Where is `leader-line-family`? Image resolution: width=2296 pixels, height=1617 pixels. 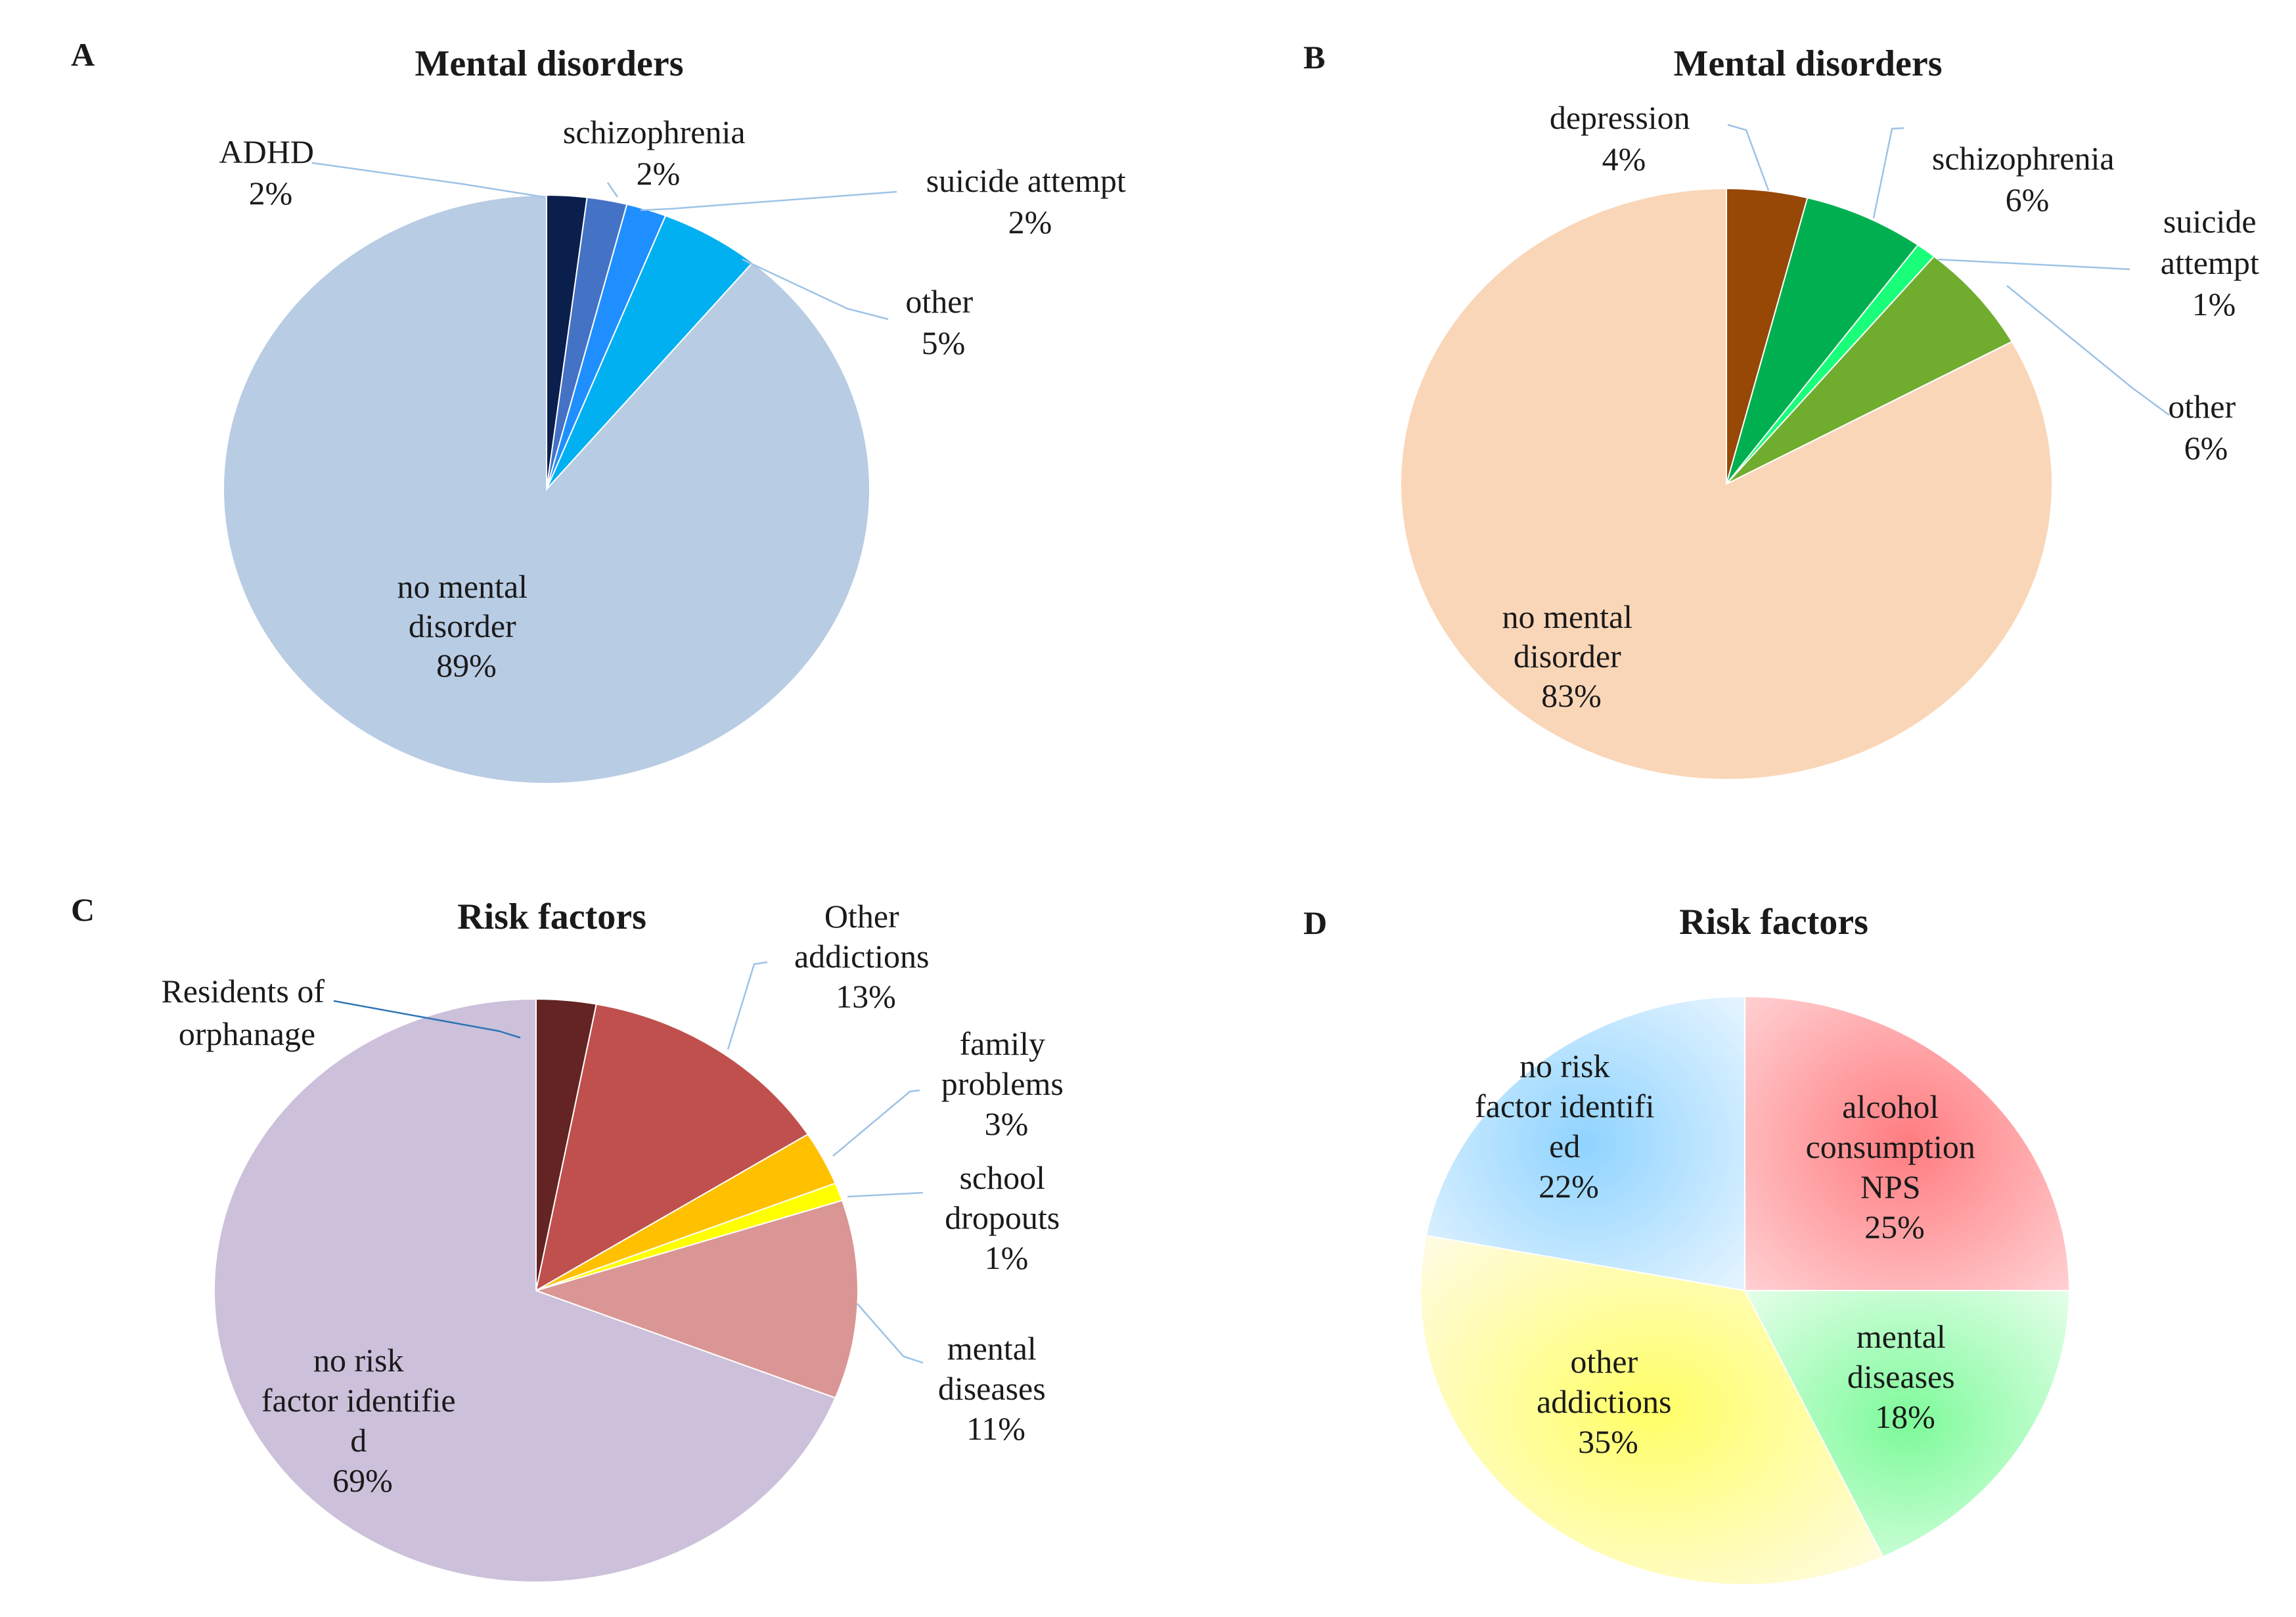 leader-line-family is located at coordinates (876, 1123).